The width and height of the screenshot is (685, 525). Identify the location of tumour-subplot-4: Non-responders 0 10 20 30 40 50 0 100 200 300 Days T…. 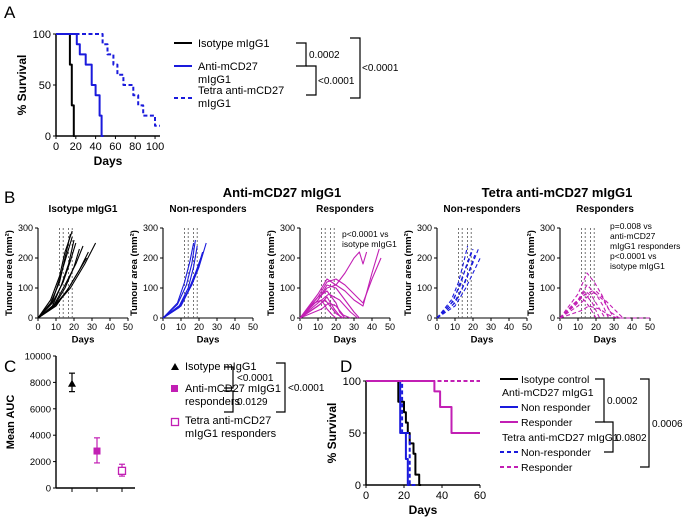
(467, 275).